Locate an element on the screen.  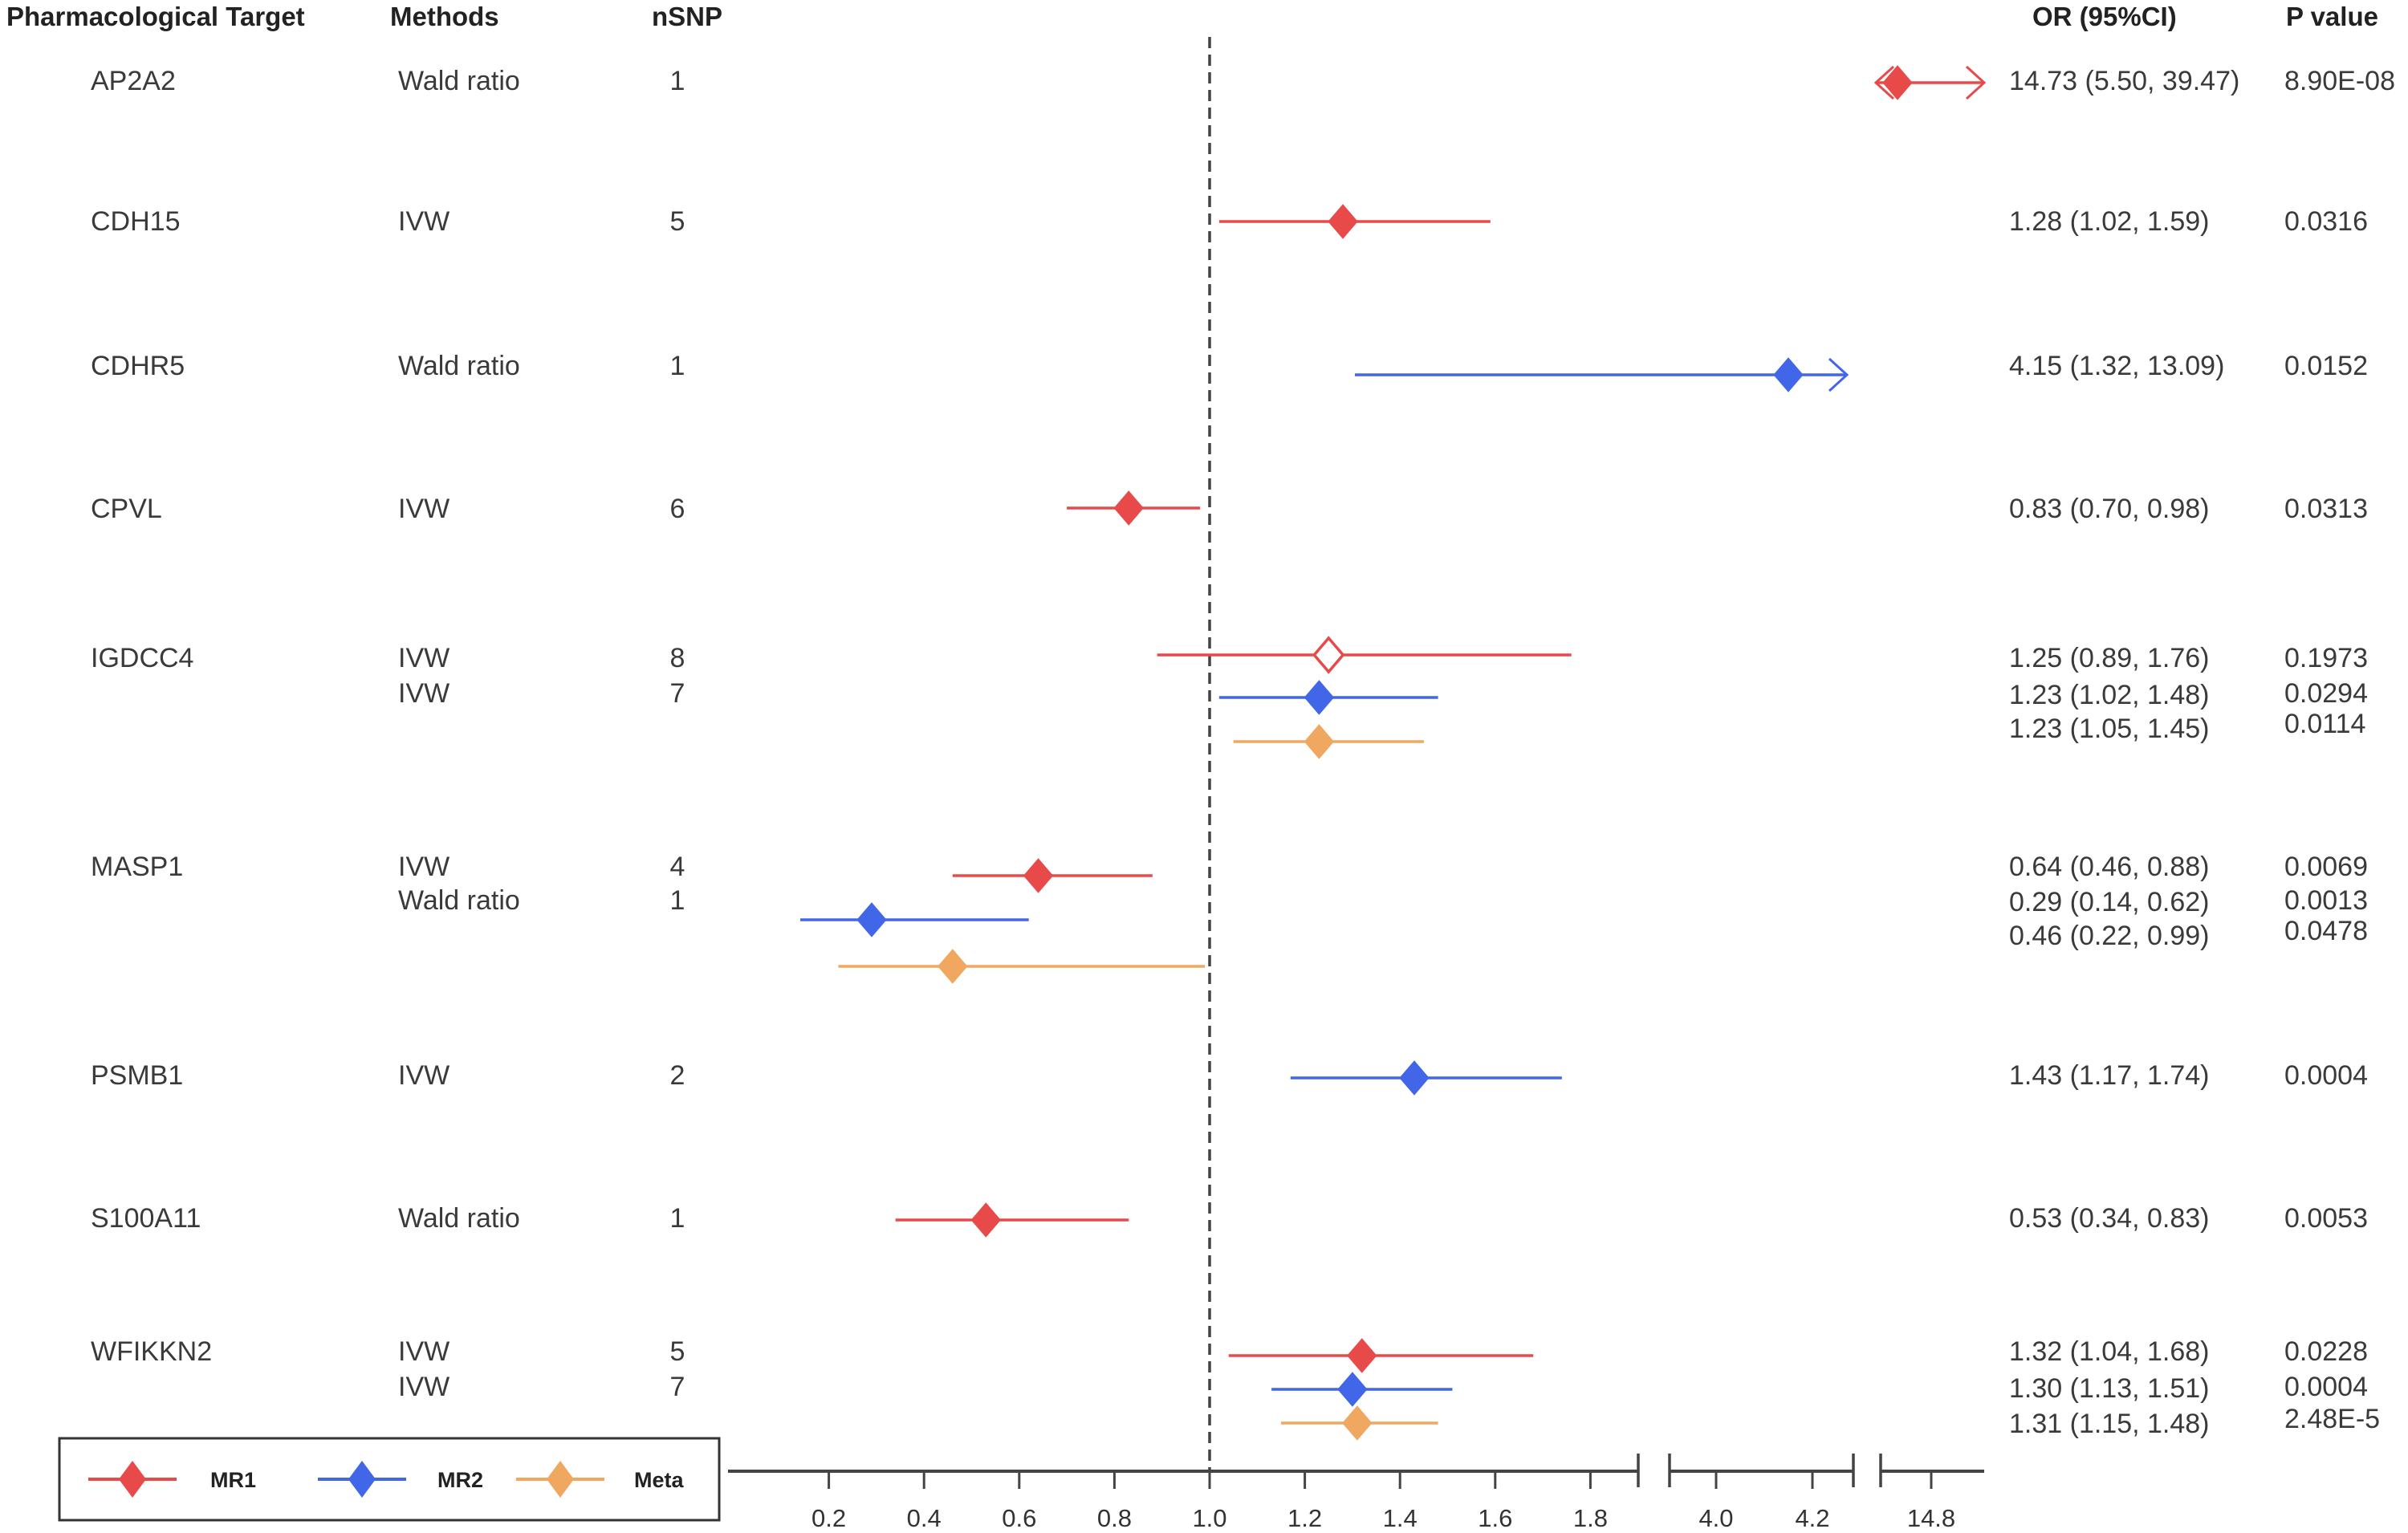
or-ci-value: 0.83 (0.70, 0.98) is located at coordinates (2109, 509).